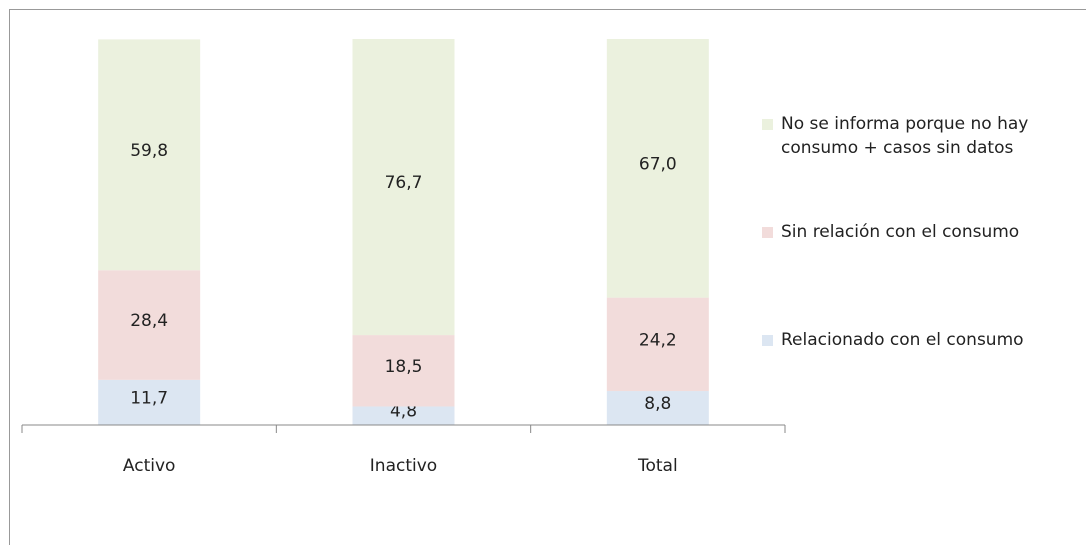 This screenshot has height=545, width=1086. Describe the element at coordinates (149, 398) in the screenshot. I see `value-label: 11,7` at that location.